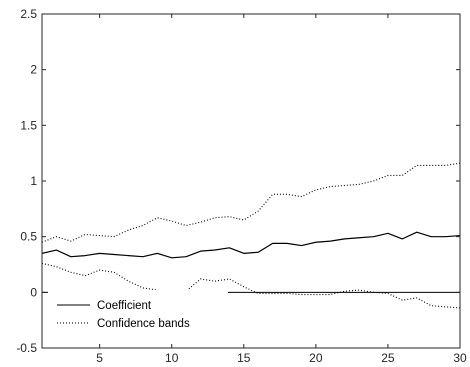 The width and height of the screenshot is (470, 367). What do you see at coordinates (460, 358) in the screenshot?
I see `x-tick-label: 30` at bounding box center [460, 358].